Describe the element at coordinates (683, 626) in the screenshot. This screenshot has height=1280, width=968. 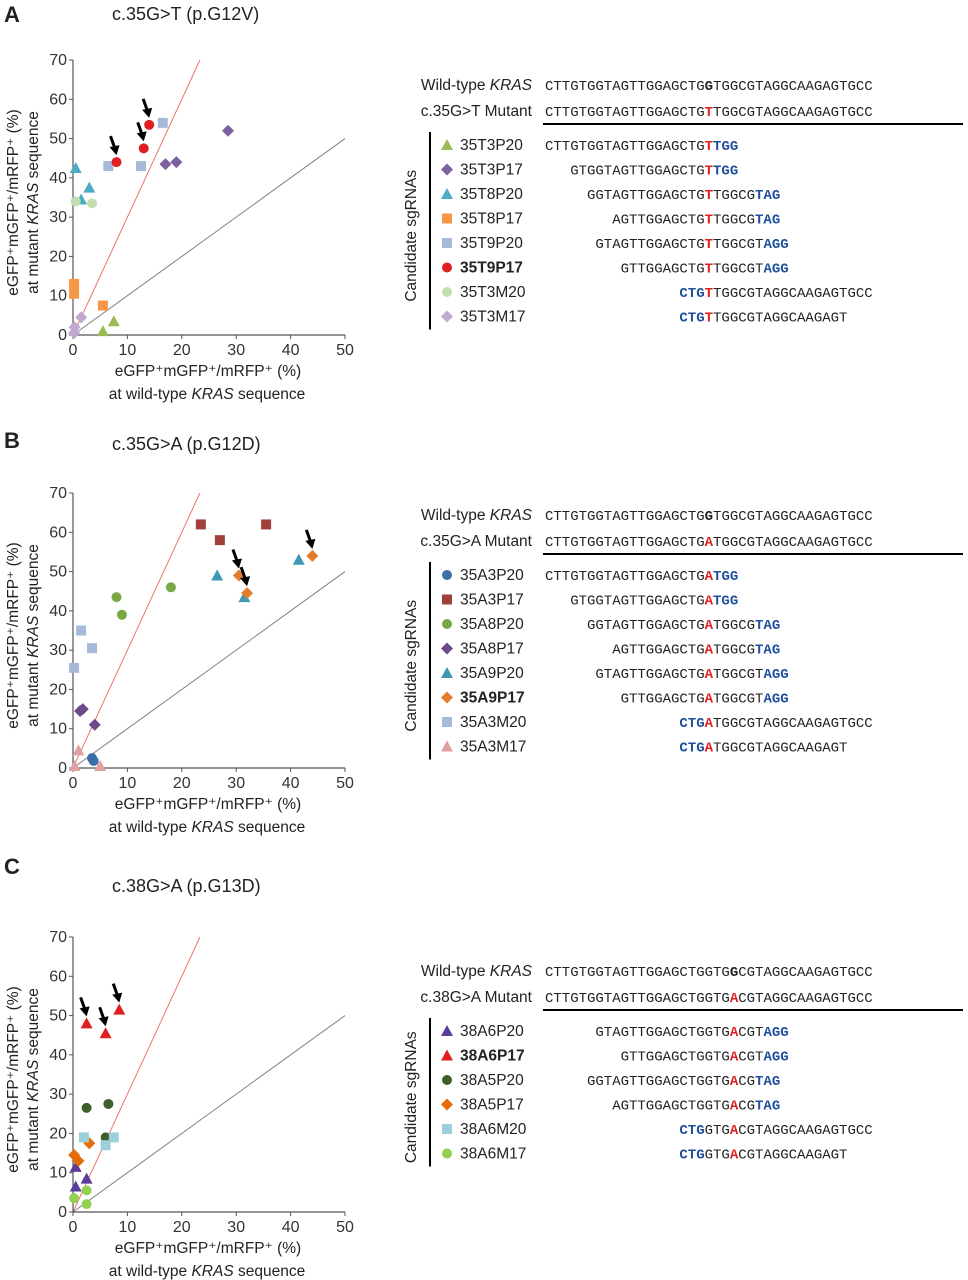
I see `guide-sequence: GGTAGTTGGAGCTGATGGCGTAG` at that location.